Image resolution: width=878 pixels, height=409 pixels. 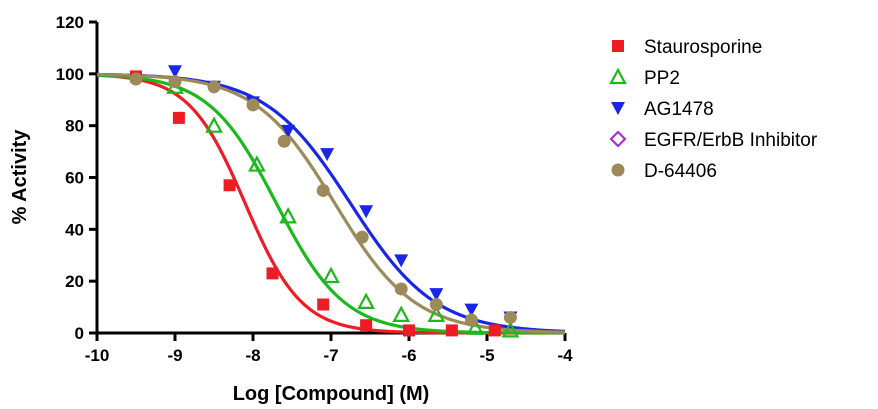 What do you see at coordinates (74, 281) in the screenshot?
I see `y-tick-label: 20` at bounding box center [74, 281].